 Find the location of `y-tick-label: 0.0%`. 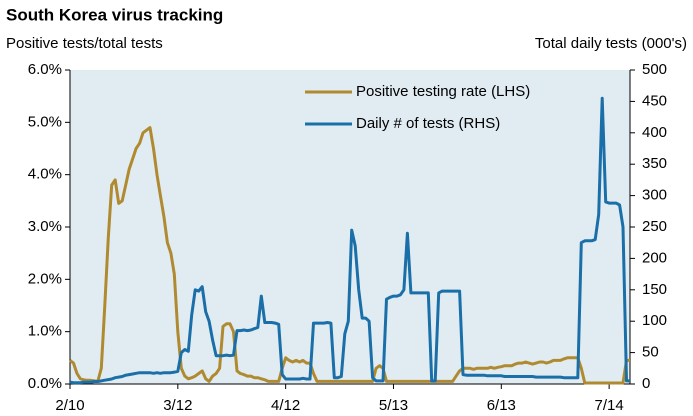

y-tick-label: 0.0% is located at coordinates (45, 383).